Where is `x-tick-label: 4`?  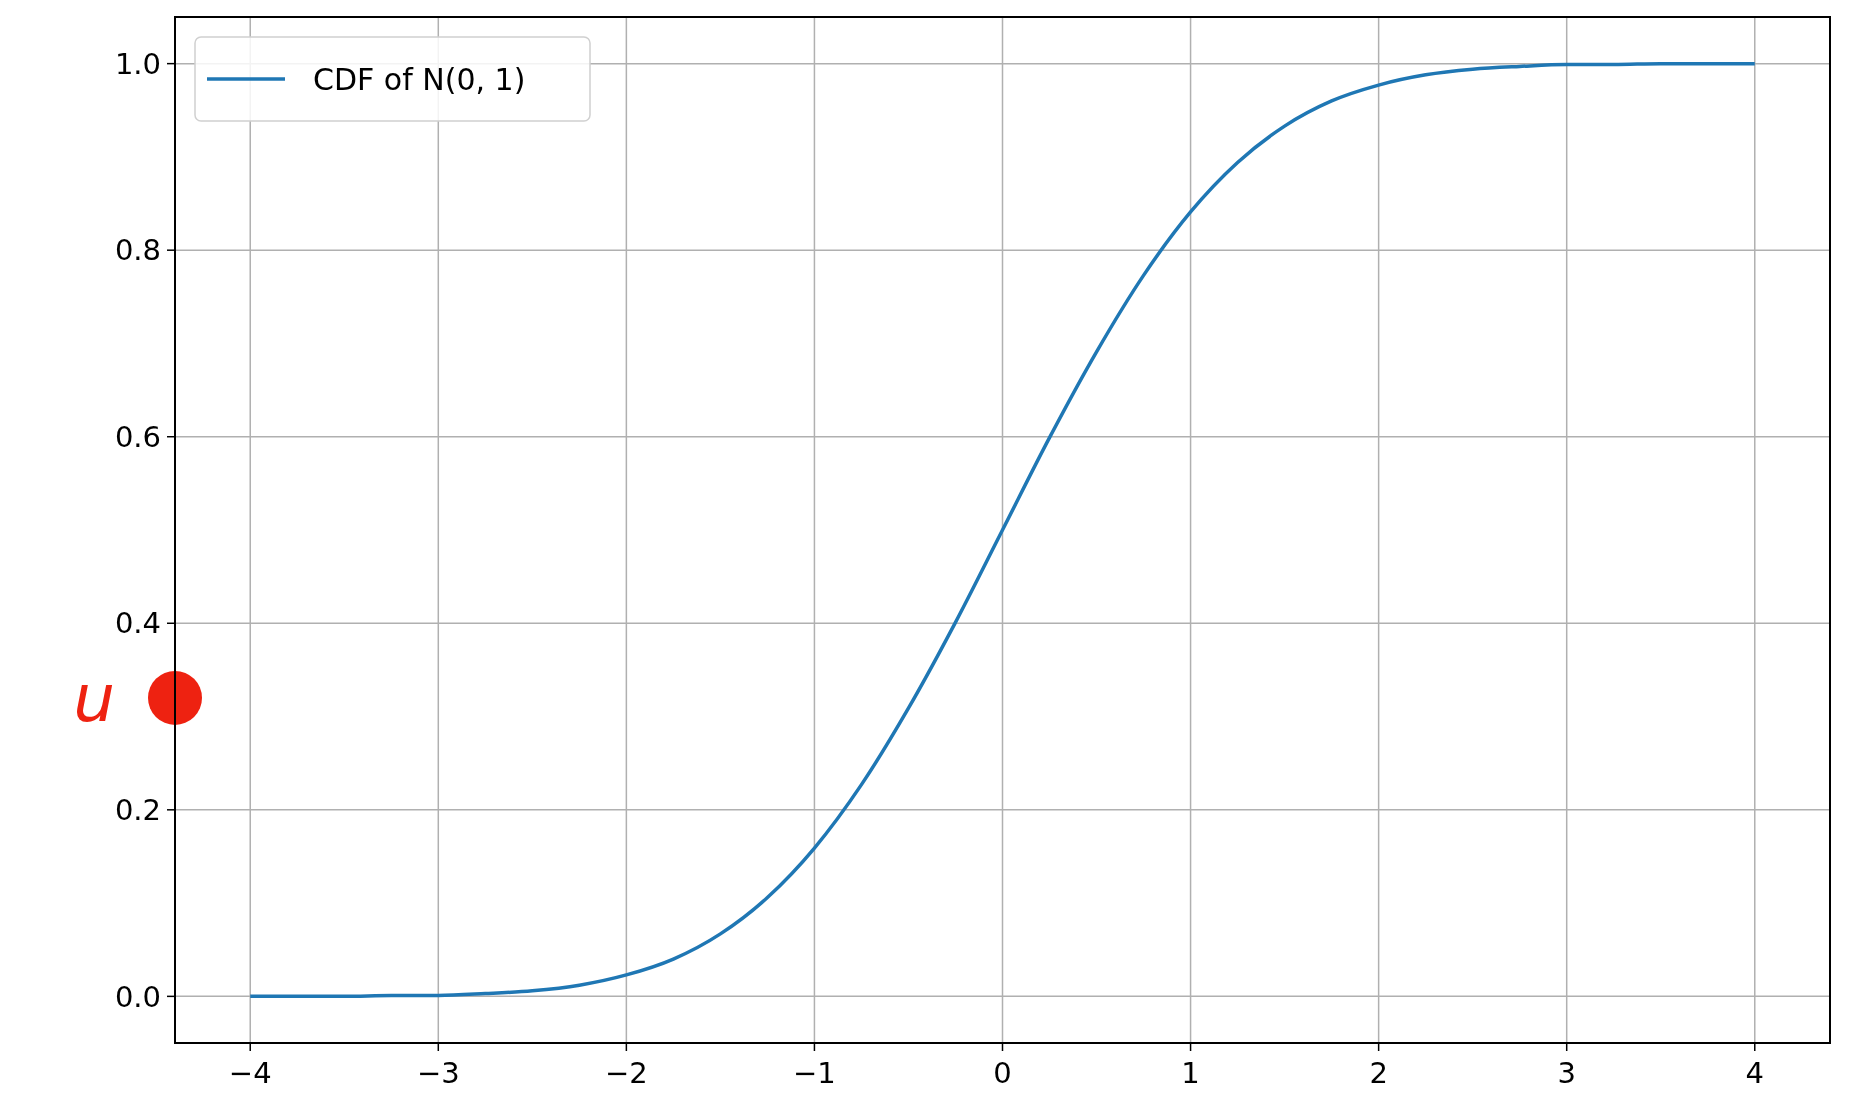
x-tick-label: 4 is located at coordinates (1754, 1073).